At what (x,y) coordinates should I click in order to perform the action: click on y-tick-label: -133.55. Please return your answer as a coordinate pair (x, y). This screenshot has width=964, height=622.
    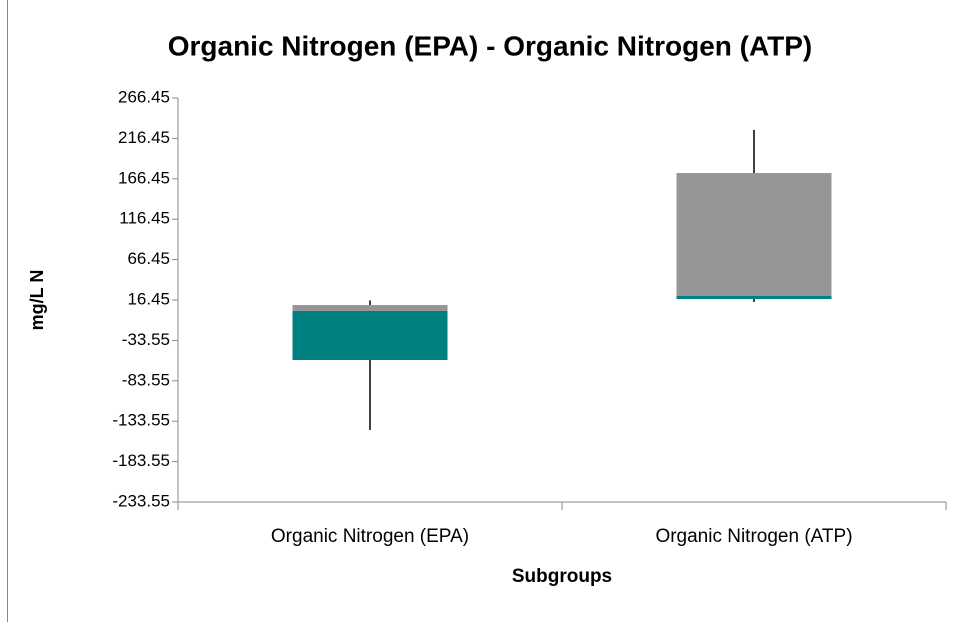
    Looking at the image, I should click on (141, 420).